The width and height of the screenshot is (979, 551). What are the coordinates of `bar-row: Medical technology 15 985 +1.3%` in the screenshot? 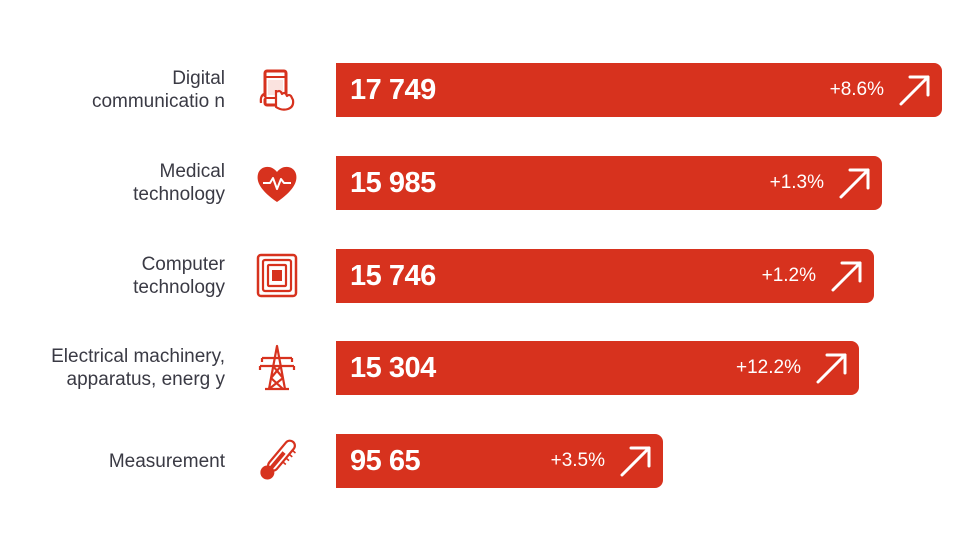 It's located at (489, 183).